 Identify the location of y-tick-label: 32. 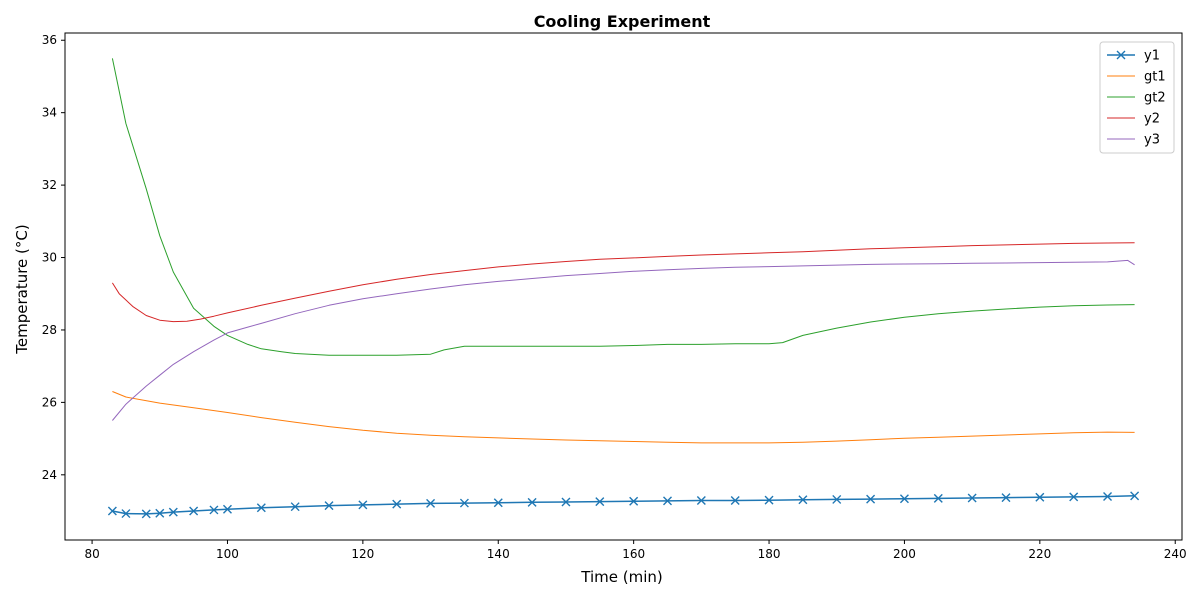
(49, 185).